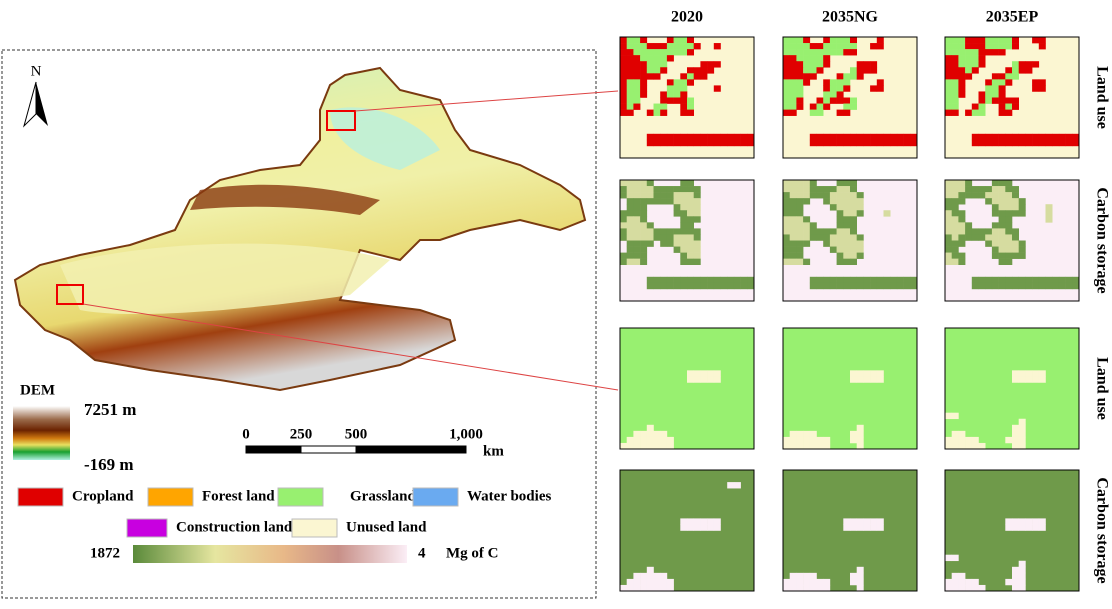 This screenshot has width=1112, height=609. Describe the element at coordinates (147, 528) in the screenshot. I see `legend-swatch` at that location.